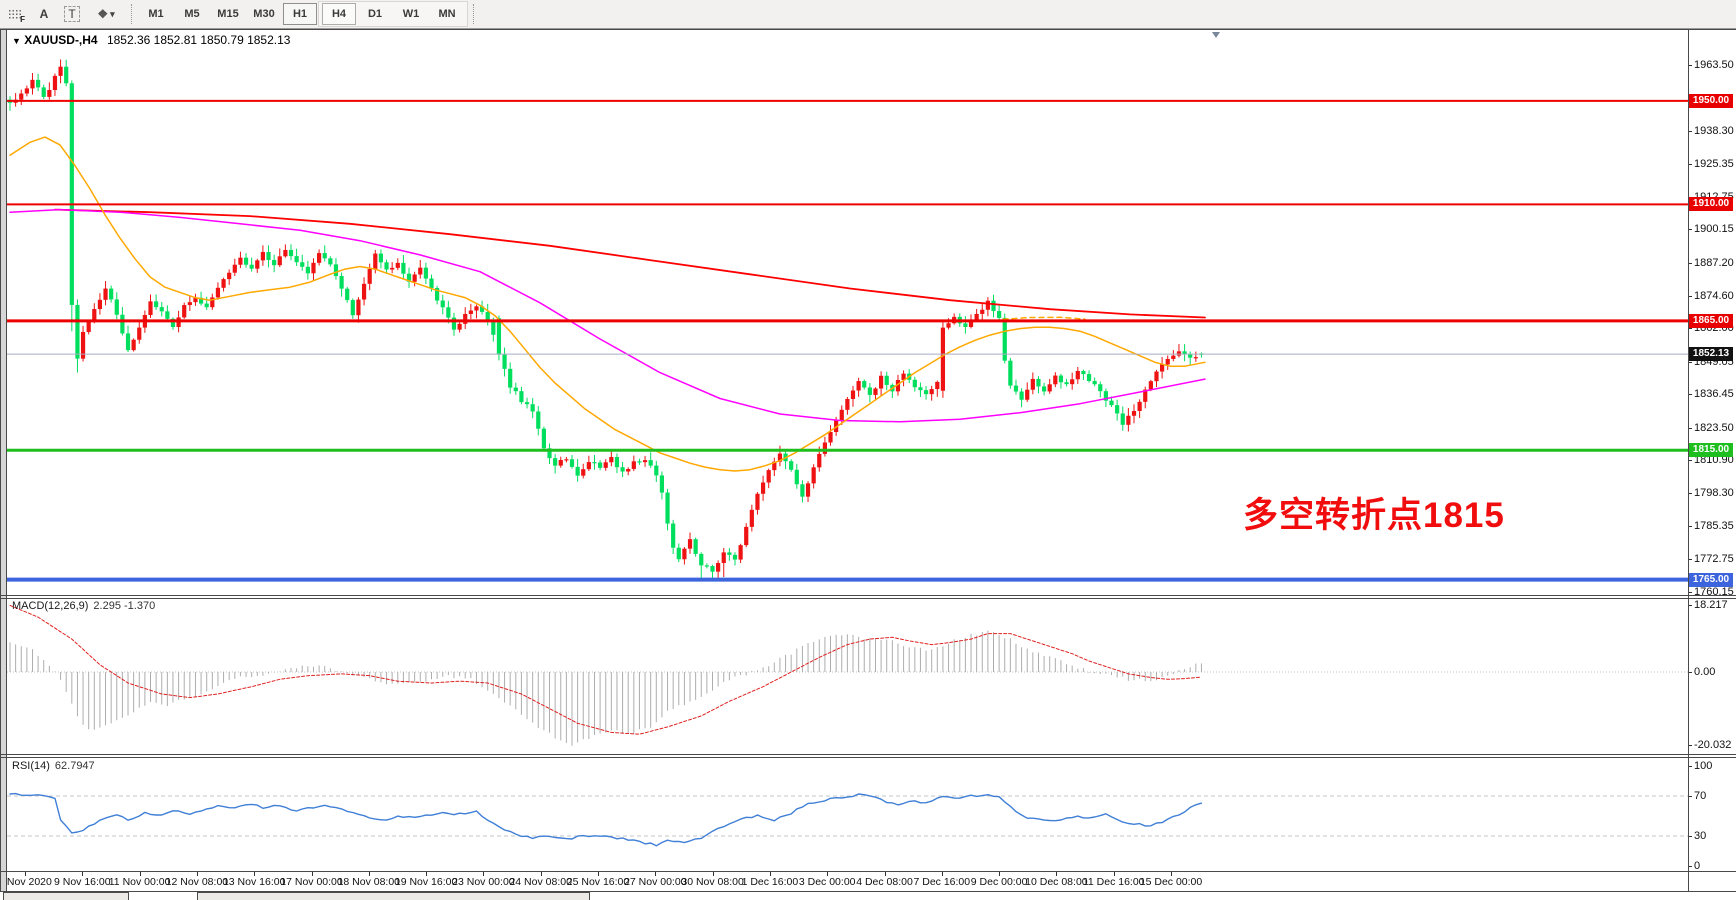 Image resolution: width=1736 pixels, height=900 pixels. Describe the element at coordinates (1171, 882) in the screenshot. I see `time-axis-label: 15 Dec 00:00` at that location.